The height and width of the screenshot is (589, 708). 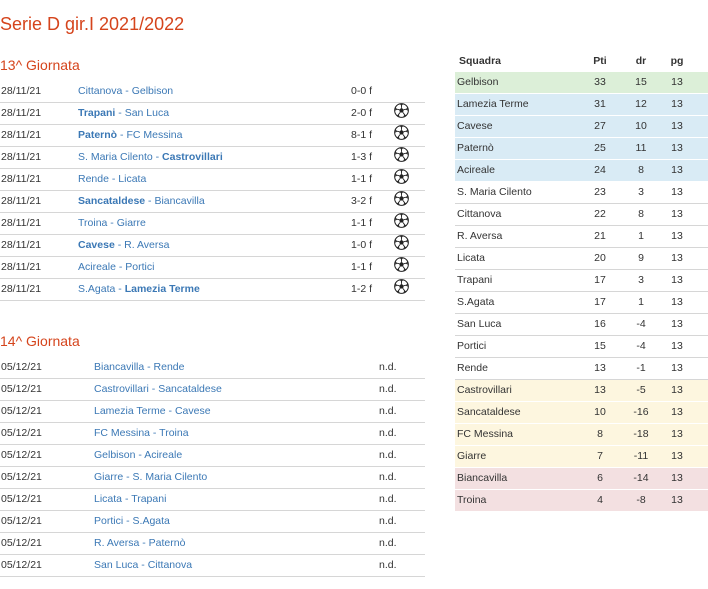 I want to click on match-link: Licata - Trapani, so click(x=130, y=499).